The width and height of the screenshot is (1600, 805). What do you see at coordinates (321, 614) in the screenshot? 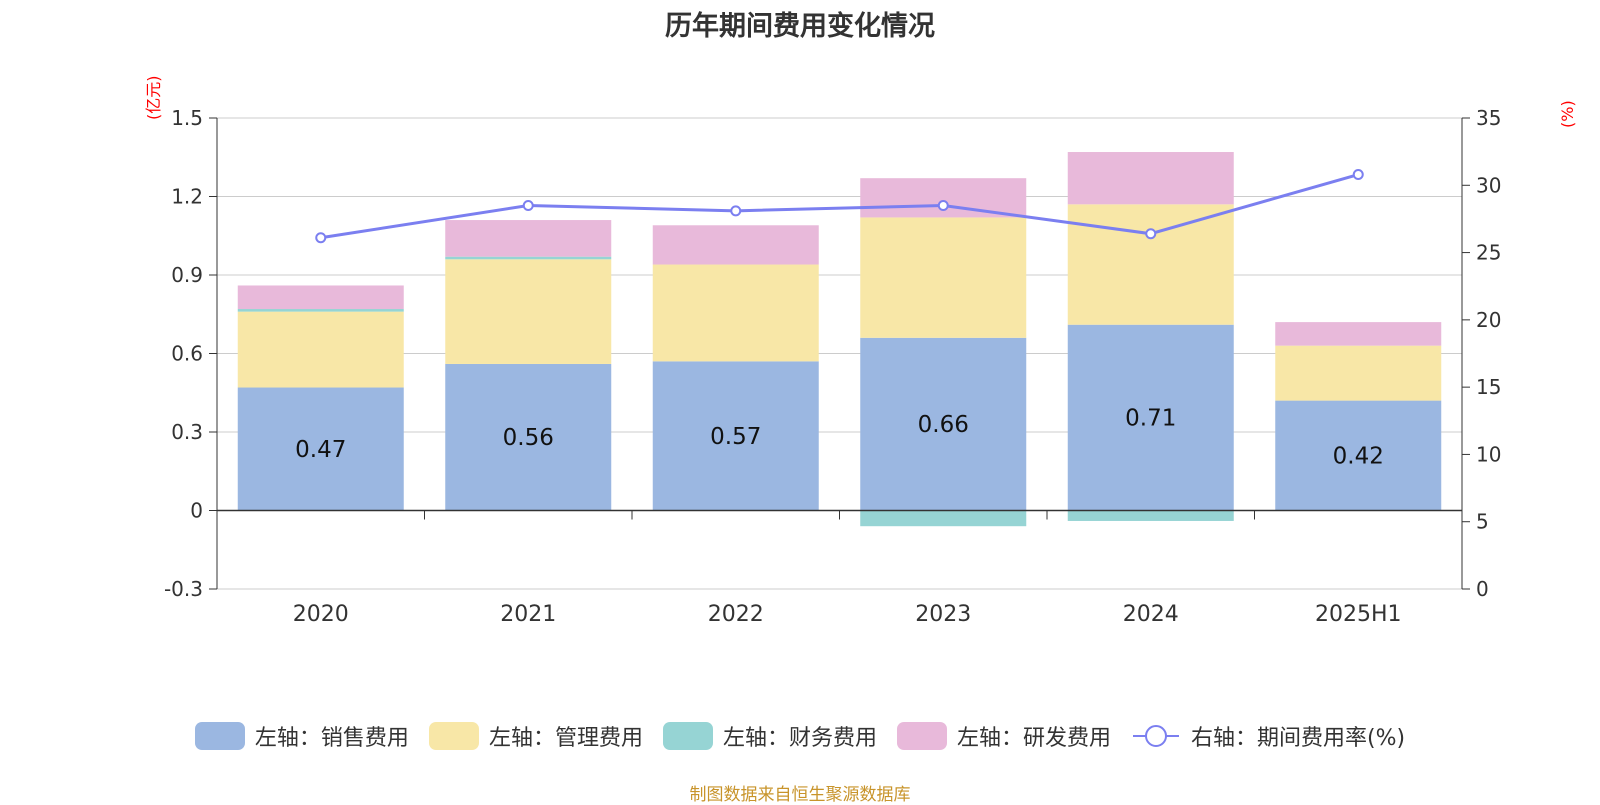
I see `x-tick-label-2020: 2020` at bounding box center [321, 614].